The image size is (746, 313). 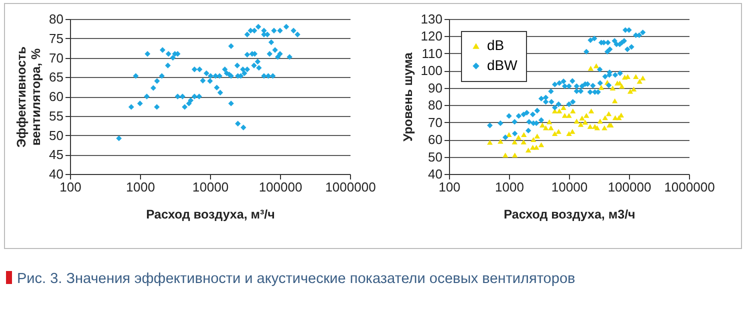 What do you see at coordinates (56, 154) in the screenshot?
I see `y-tick-label: 45` at bounding box center [56, 154].